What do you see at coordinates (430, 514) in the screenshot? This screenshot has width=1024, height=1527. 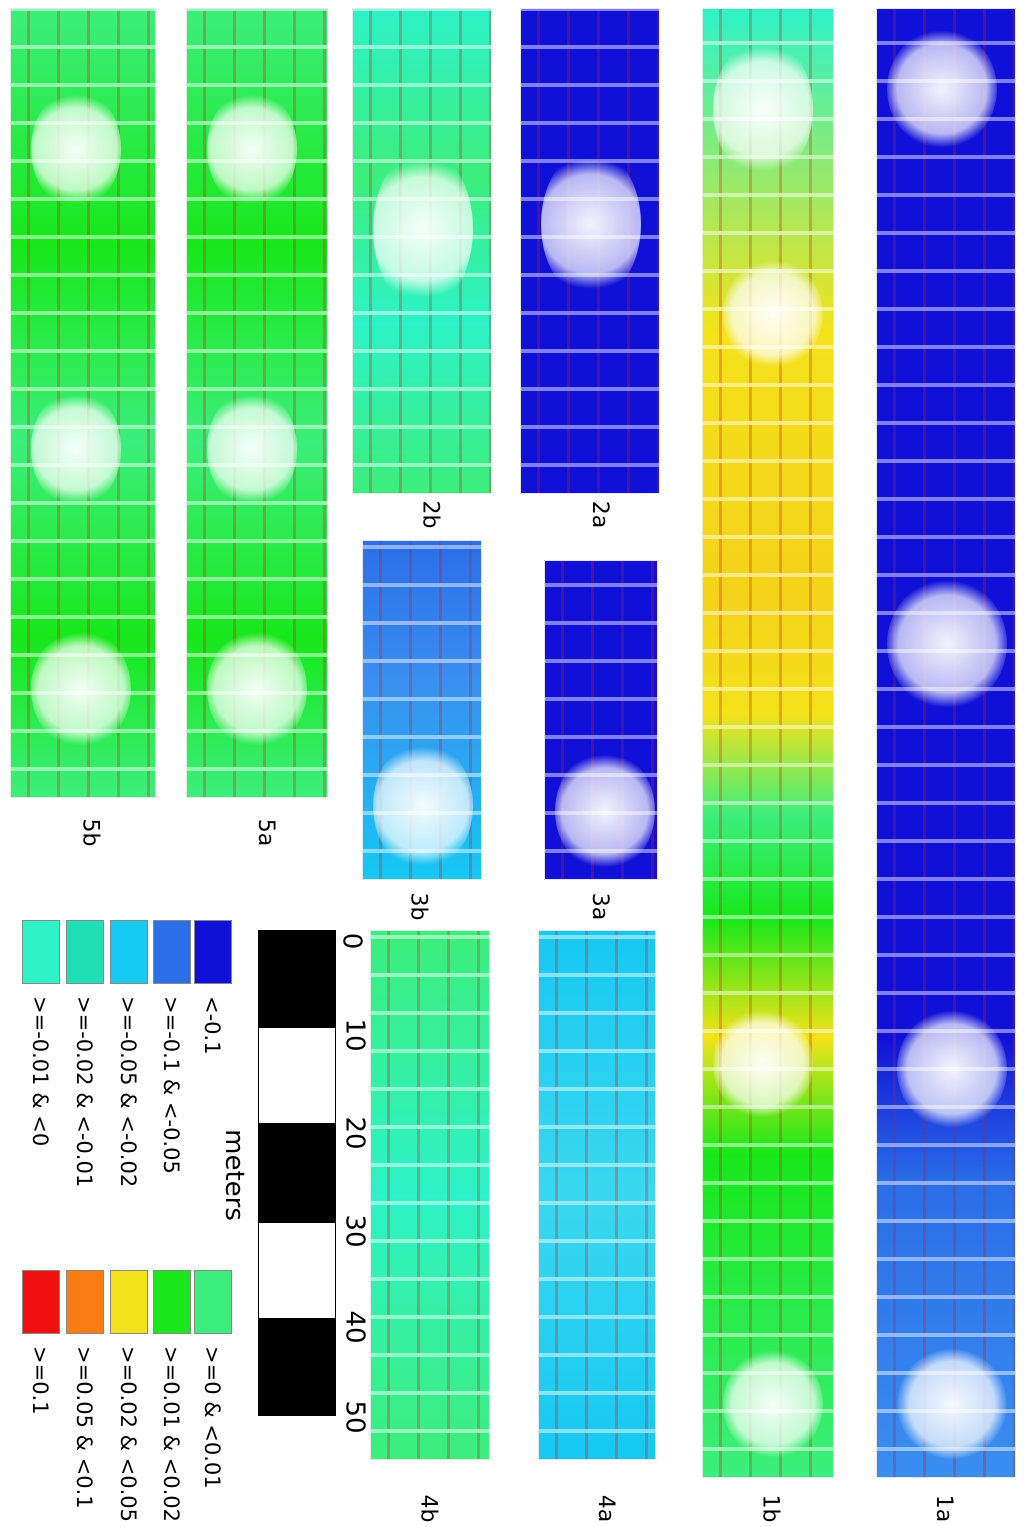 I see `panel-label-2b: 2b` at bounding box center [430, 514].